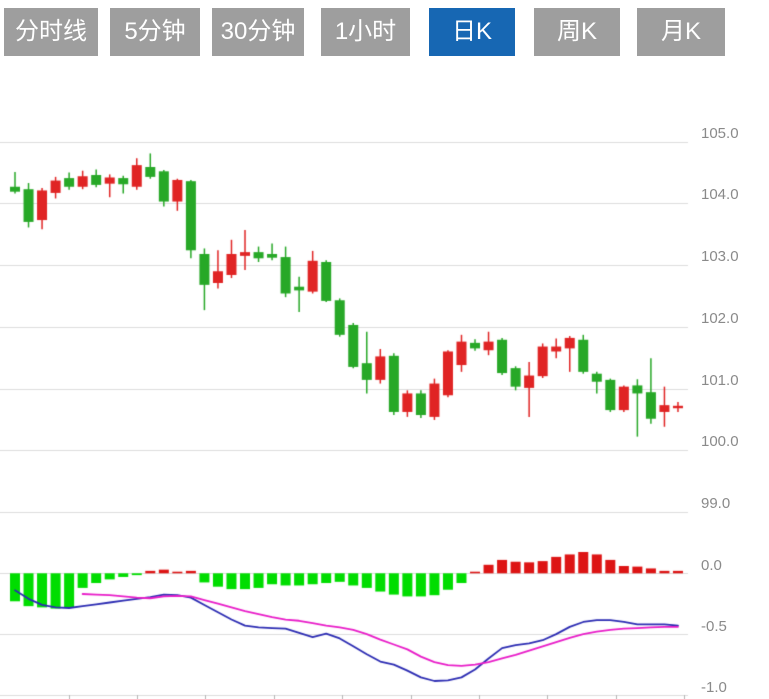  I want to click on price-axis-label: 104.0, so click(720, 195).